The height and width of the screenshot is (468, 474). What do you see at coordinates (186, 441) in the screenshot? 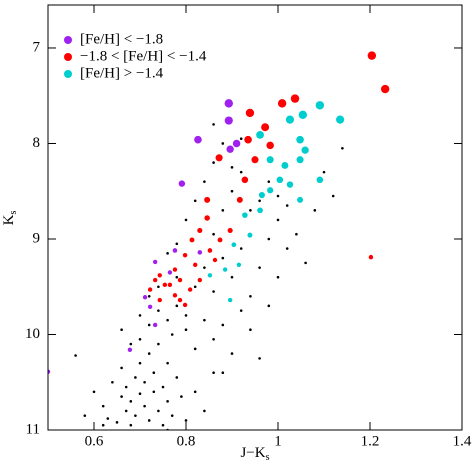
I see `x-tick-label: 0.8` at bounding box center [186, 441].